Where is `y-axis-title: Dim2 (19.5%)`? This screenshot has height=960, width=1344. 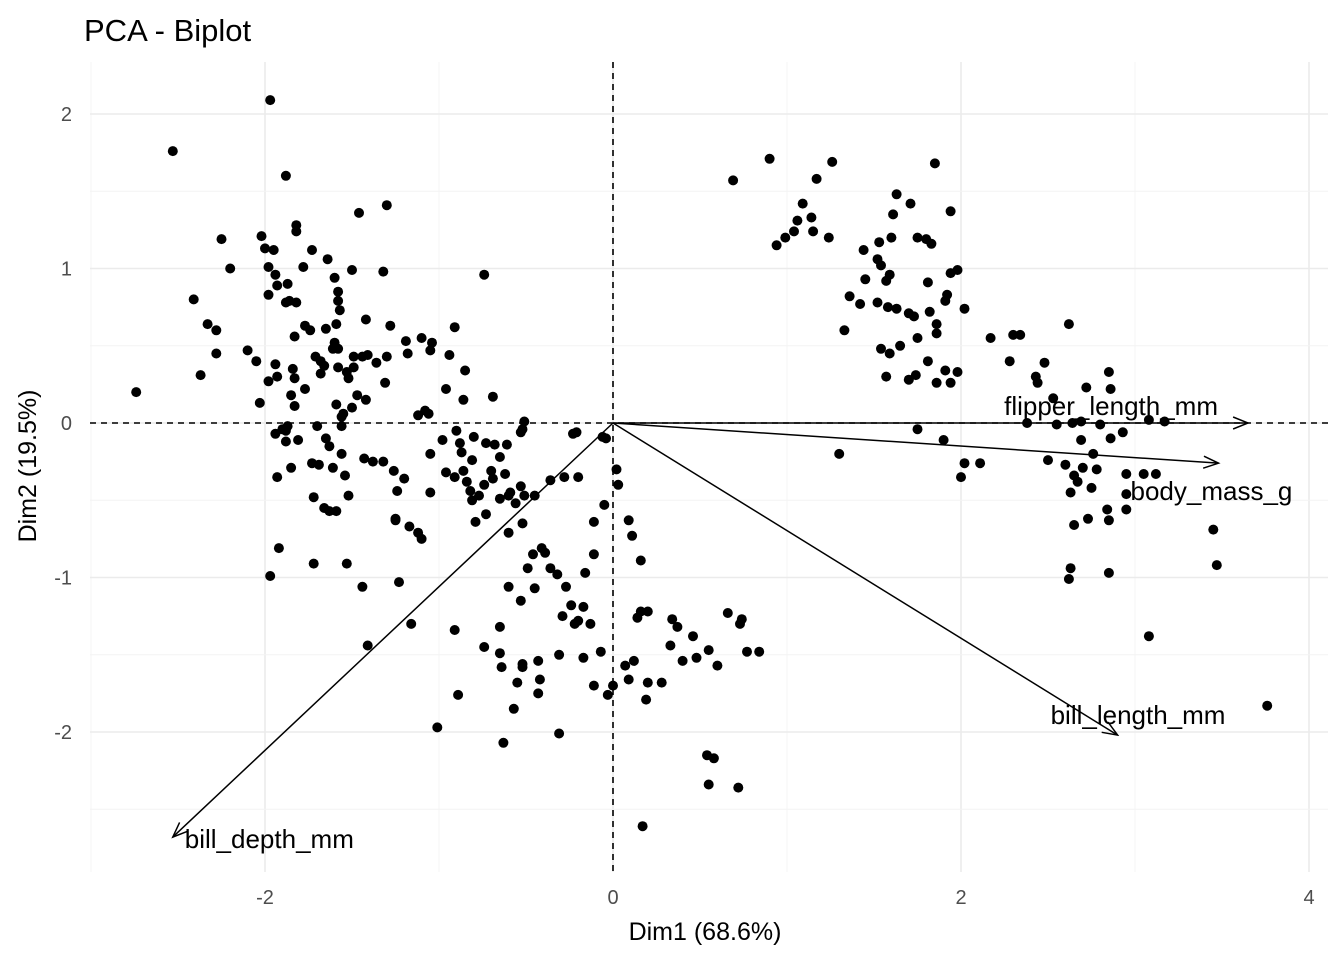 y-axis-title: Dim2 (19.5%) is located at coordinates (28, 466).